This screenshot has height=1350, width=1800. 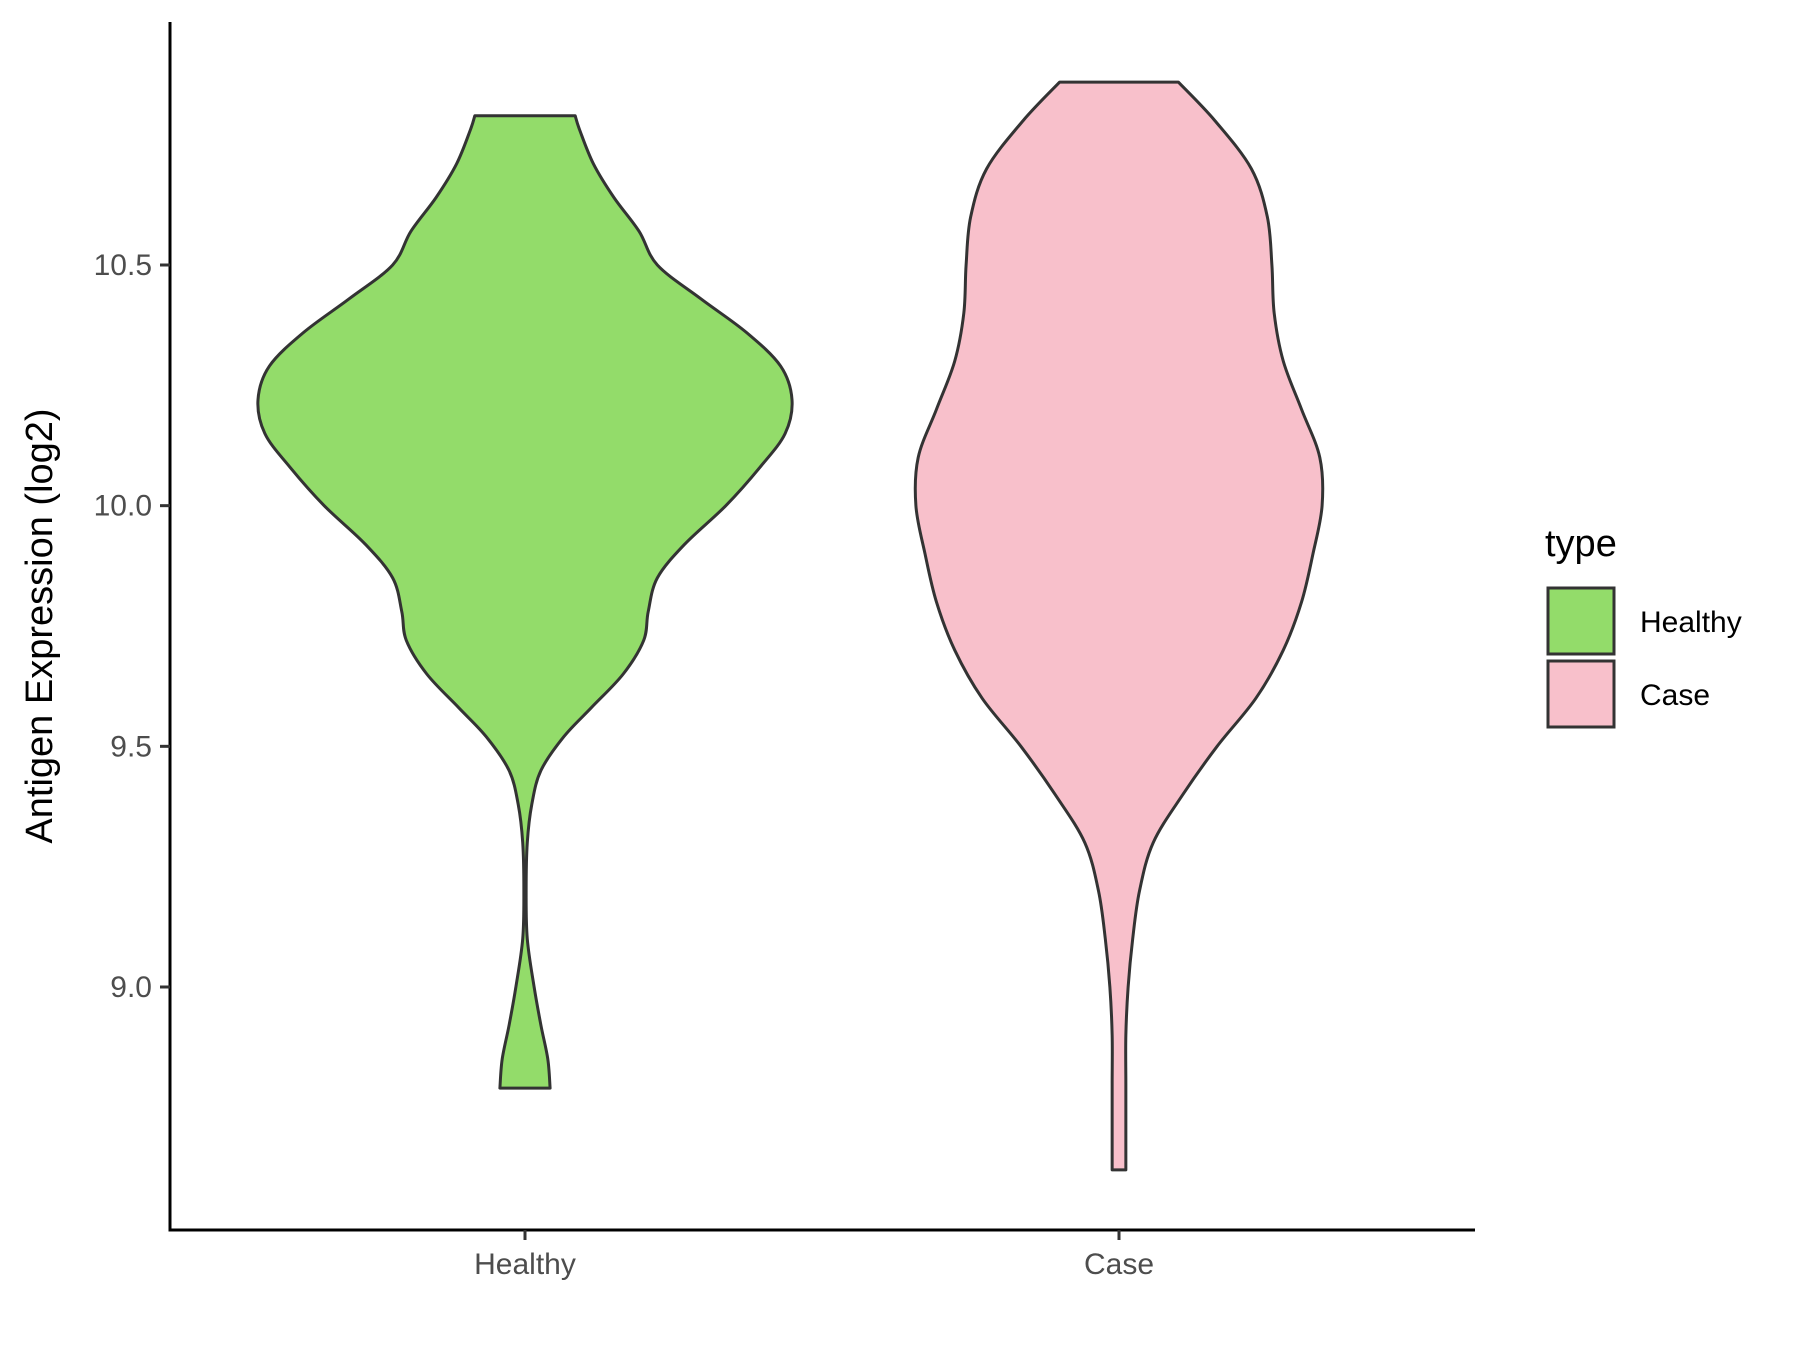 What do you see at coordinates (131, 746) in the screenshot?
I see `y-tick-label: 9.5` at bounding box center [131, 746].